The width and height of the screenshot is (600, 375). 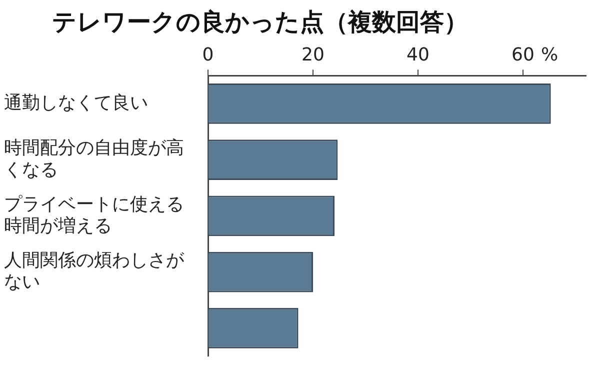 What do you see at coordinates (523, 55) in the screenshot?
I see `x-tick-label: 60` at bounding box center [523, 55].